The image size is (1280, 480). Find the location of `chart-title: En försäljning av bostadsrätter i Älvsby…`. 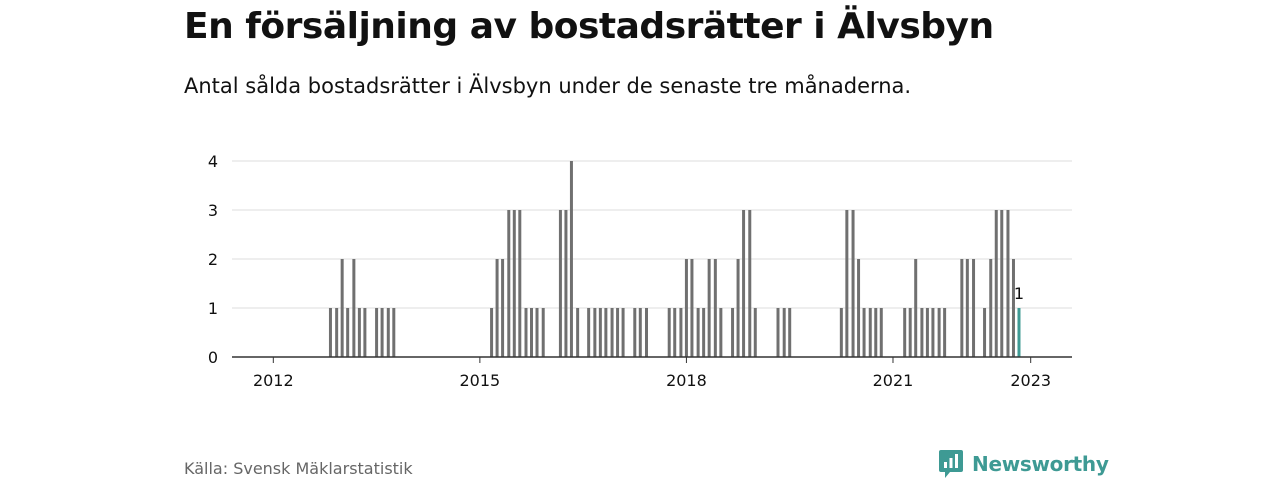

chart-title: En försäljning av bostadsrätter i Älvsby… is located at coordinates (589, 26).